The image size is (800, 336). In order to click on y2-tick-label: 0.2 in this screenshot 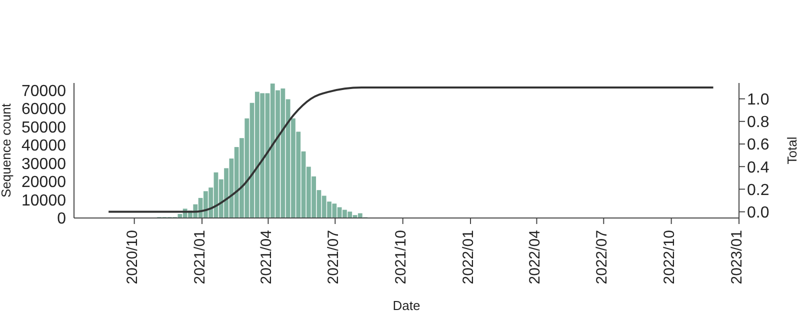, I will do `click(758, 190)`.